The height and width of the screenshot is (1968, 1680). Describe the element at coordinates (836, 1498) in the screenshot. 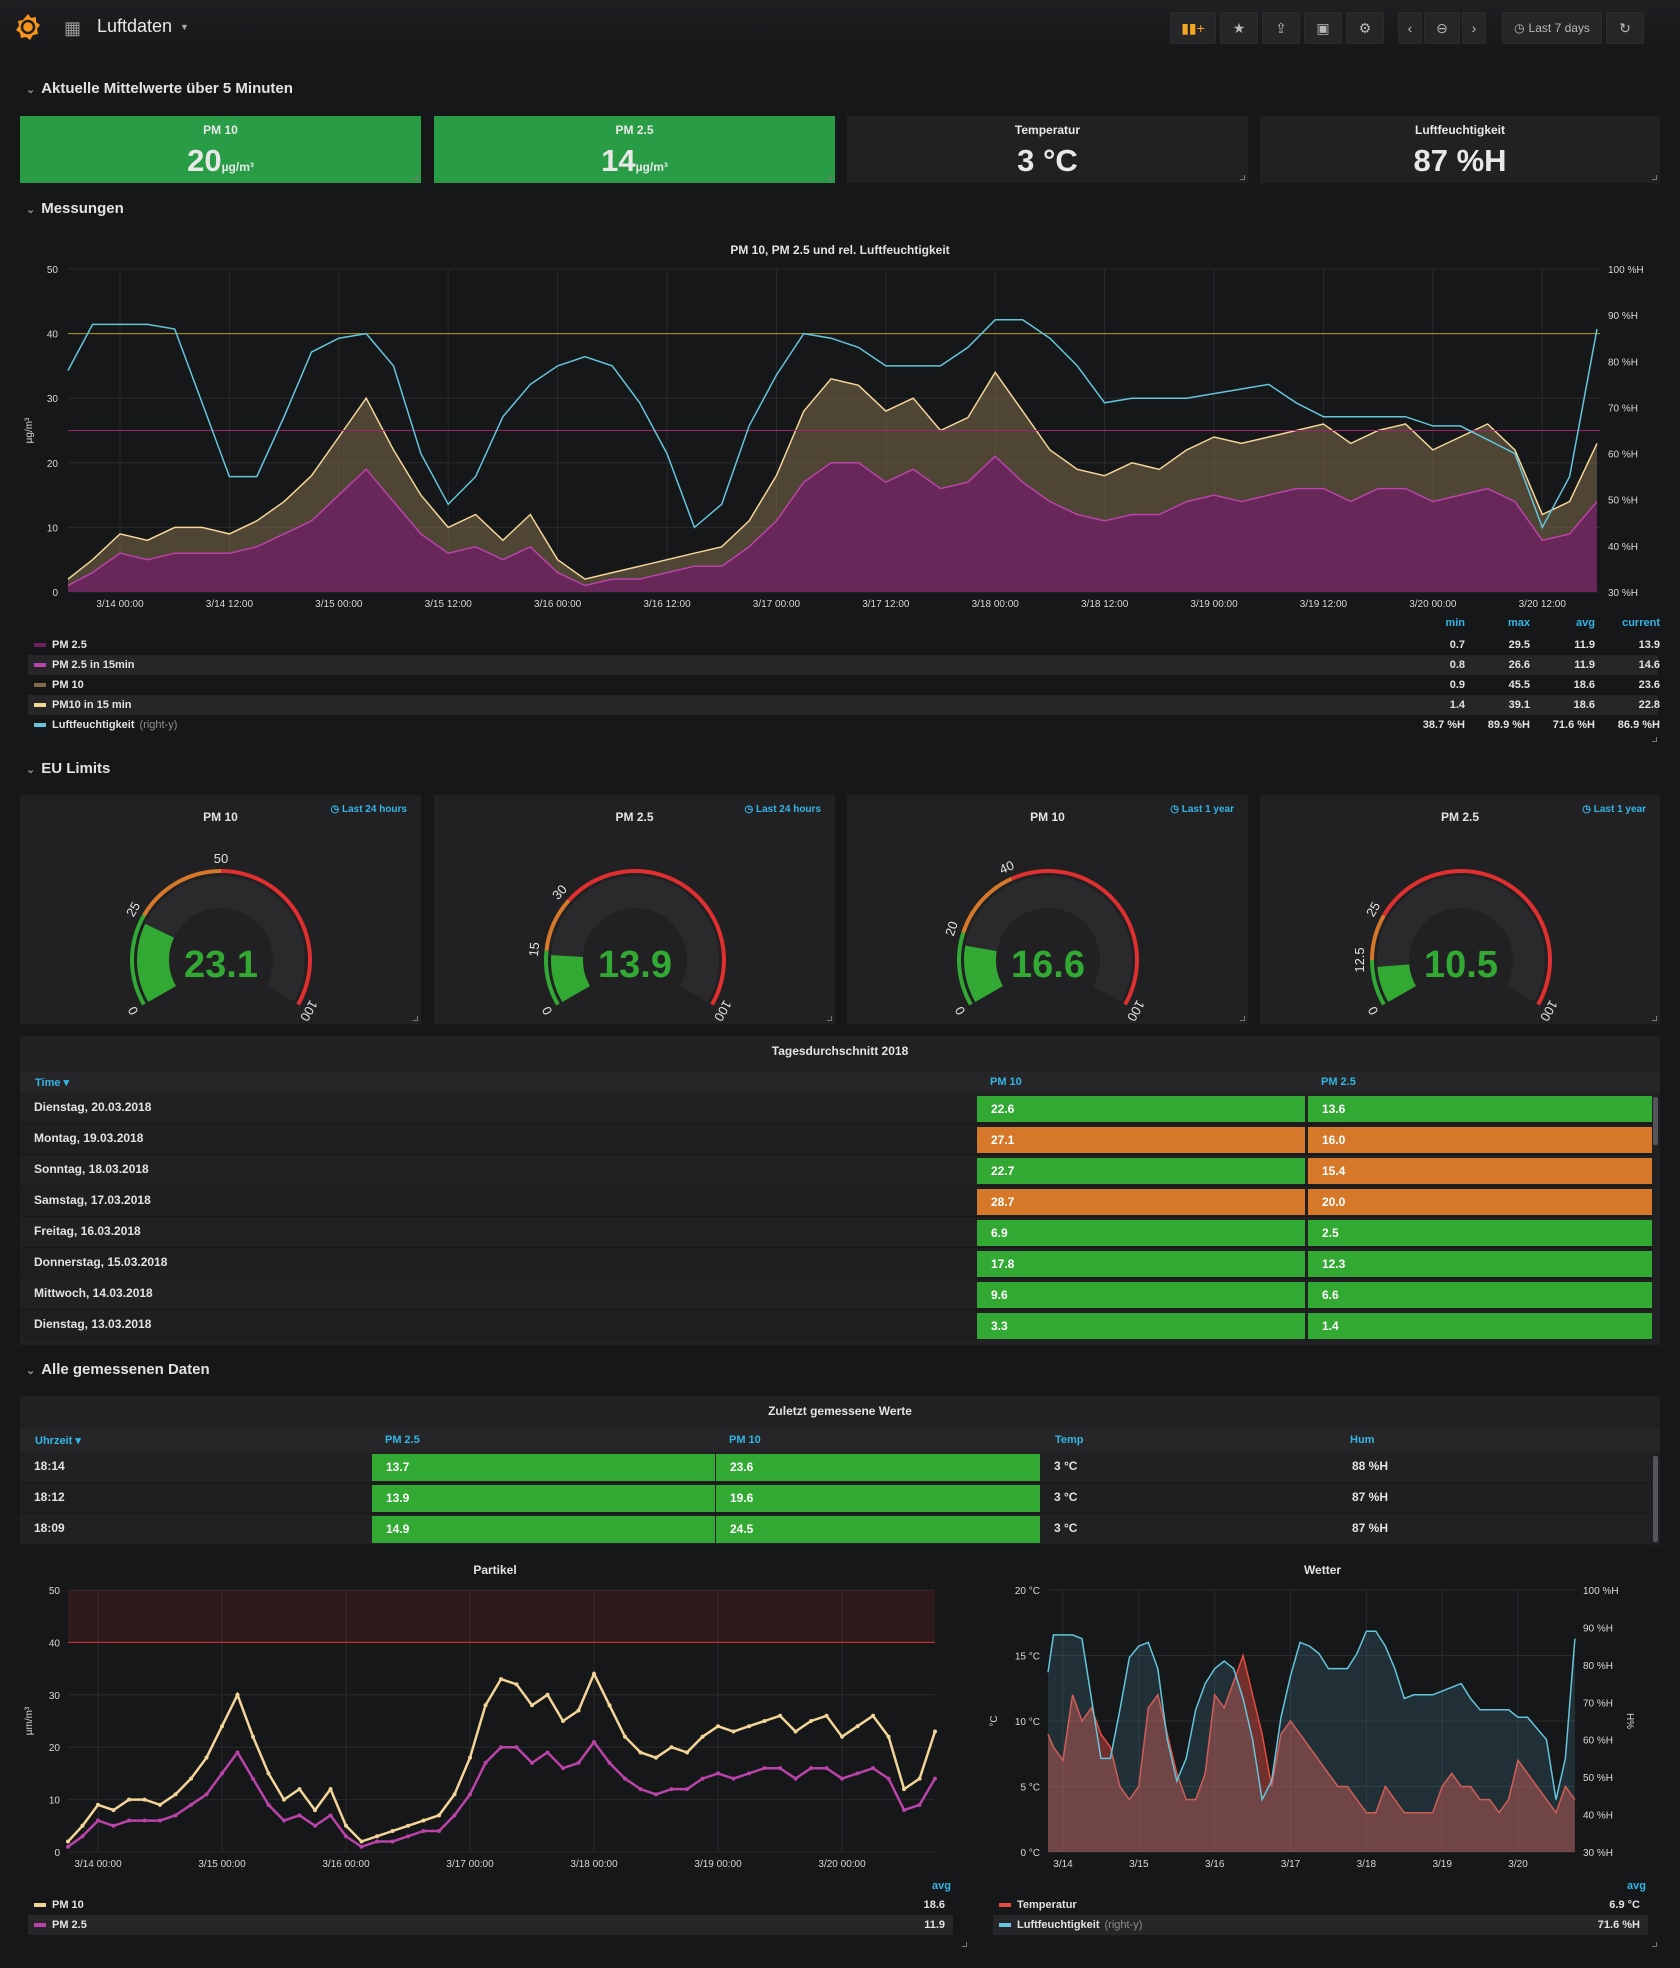

I see `table-row: 18:12 13.9 19.6 3 °C 87 %H` at that location.